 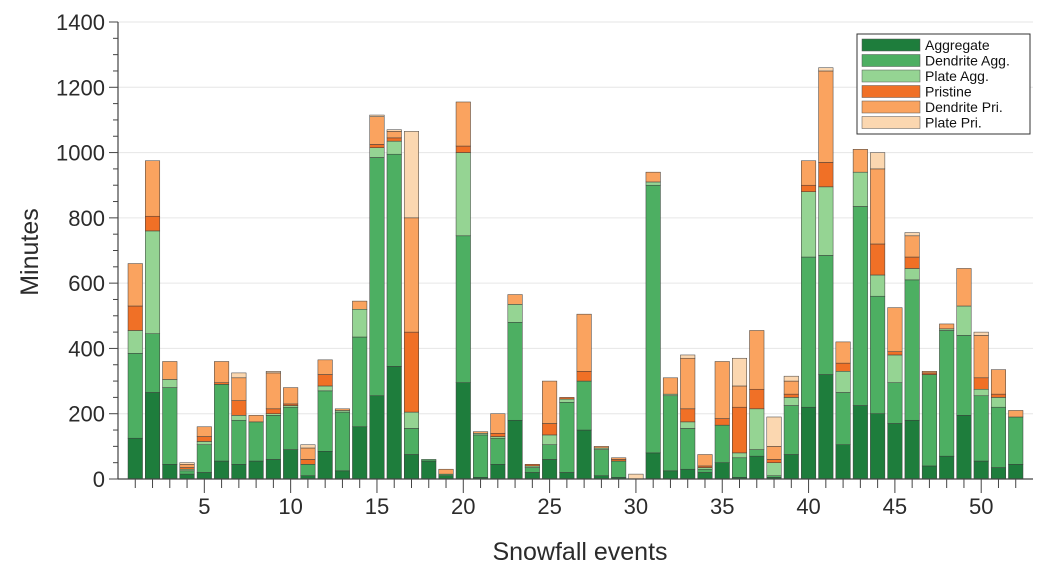 I want to click on x-tick-label: 5, so click(x=204, y=506).